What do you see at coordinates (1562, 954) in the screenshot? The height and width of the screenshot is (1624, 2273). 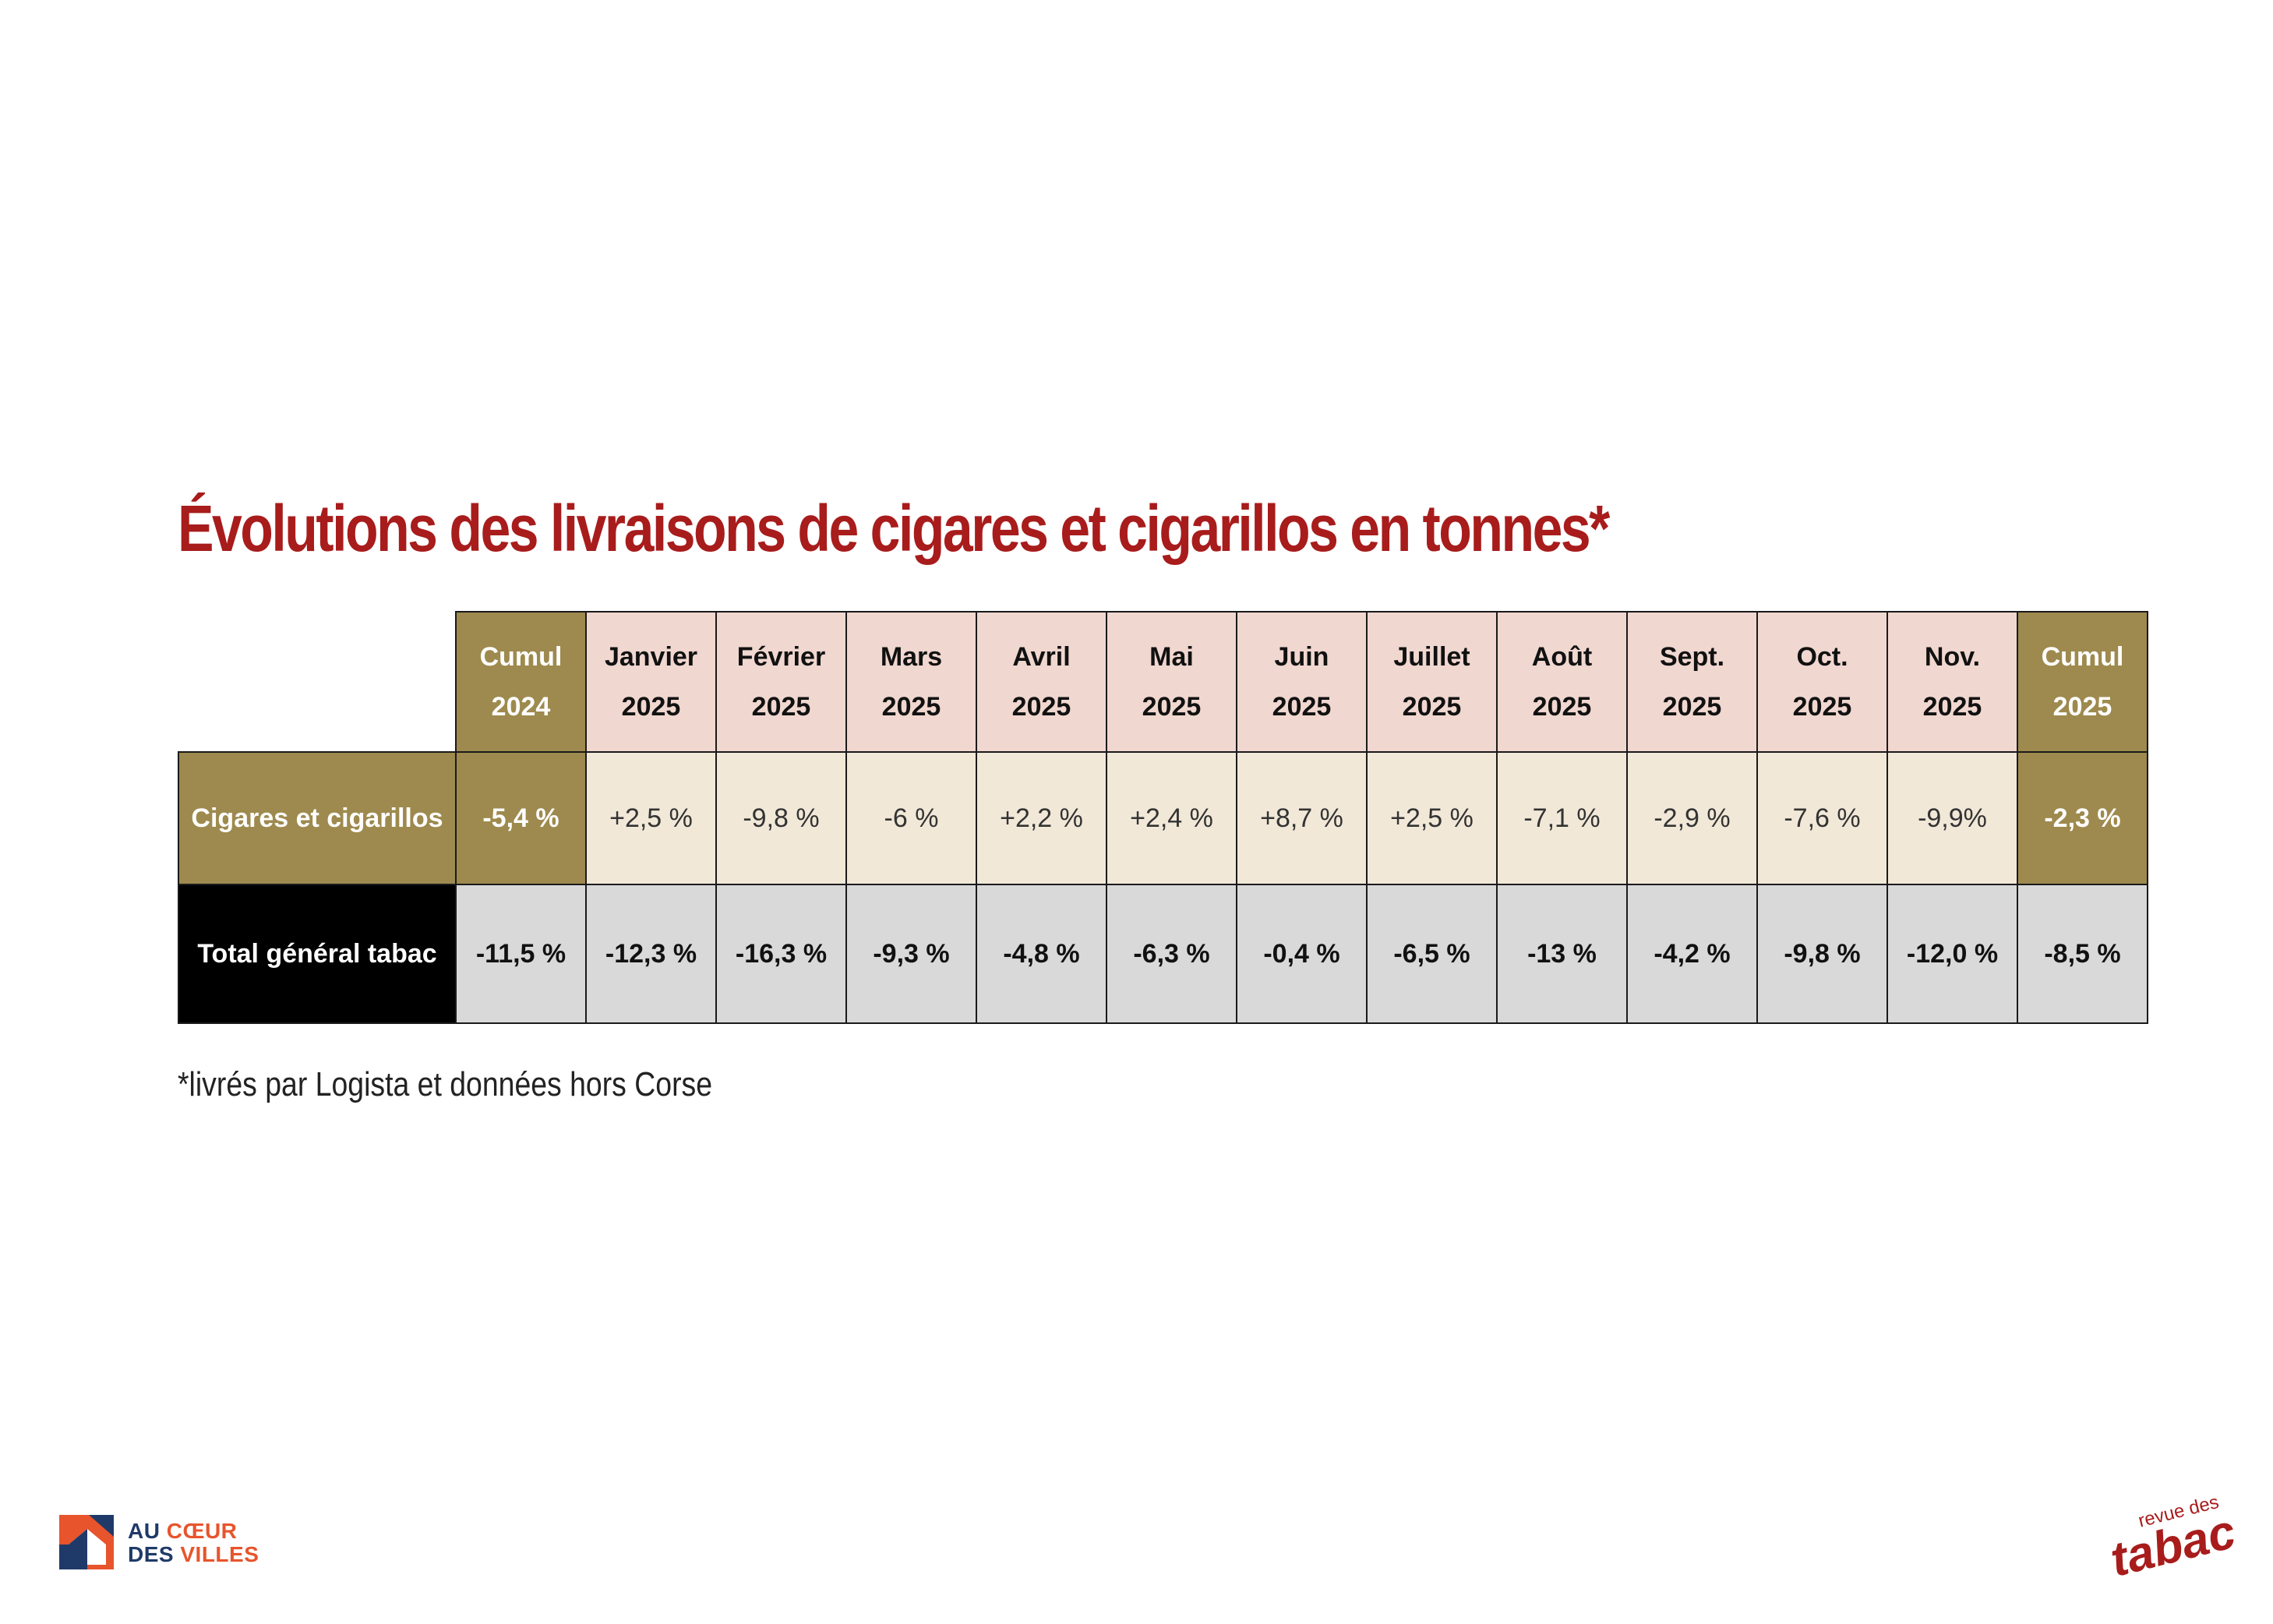 I see `table-cell: -13 %` at bounding box center [1562, 954].